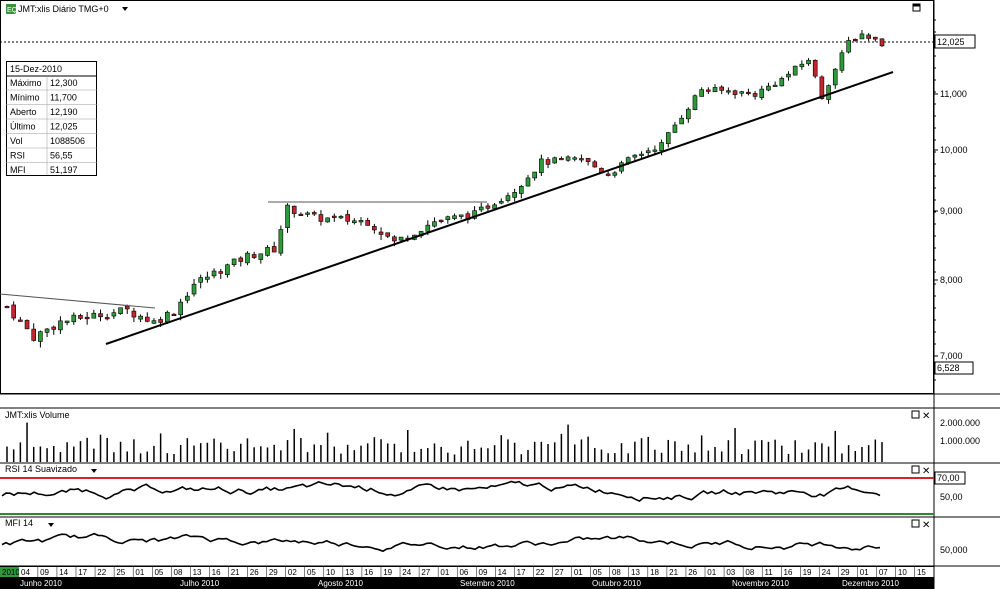  I want to click on rsi-tick-70: 70,00, so click(948, 478).